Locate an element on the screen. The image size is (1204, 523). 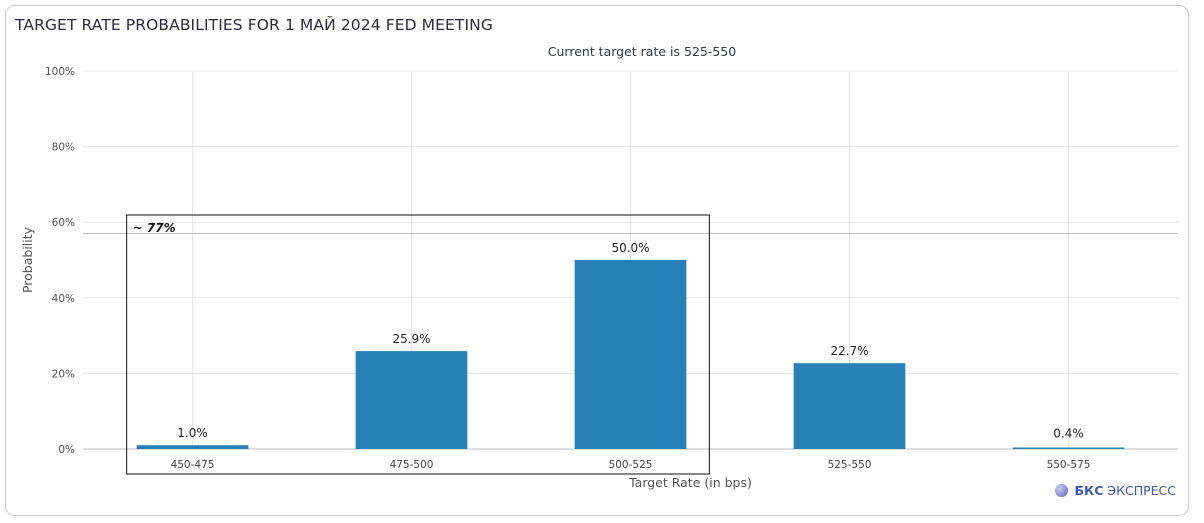
logo-bold: БКС is located at coordinates (1089, 490).